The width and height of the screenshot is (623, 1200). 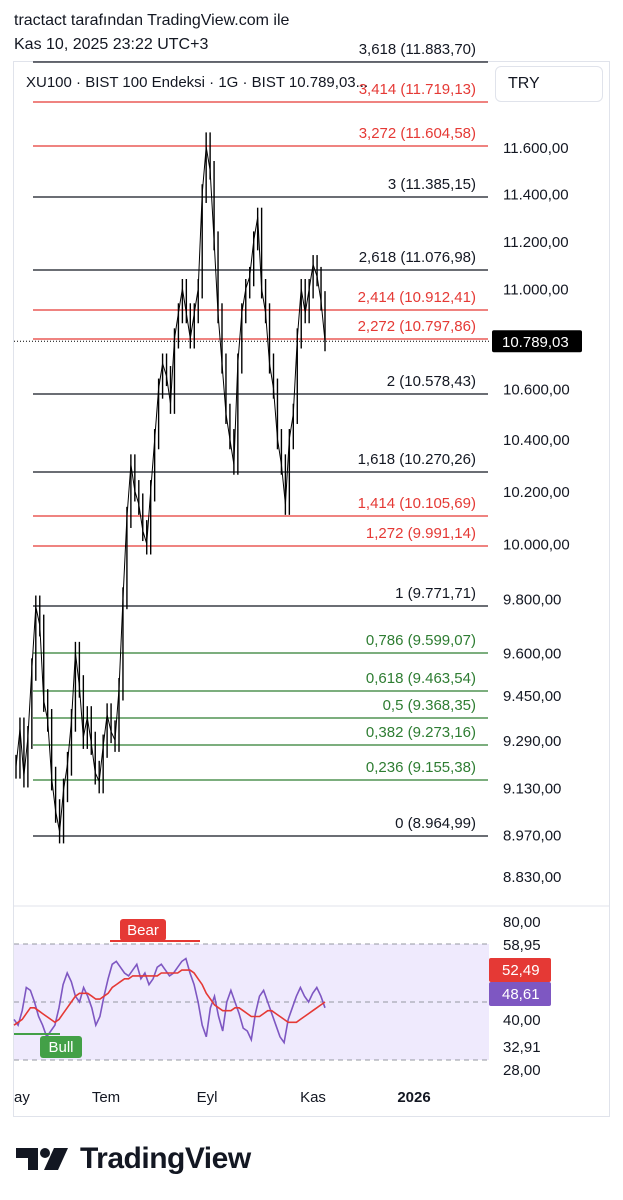 What do you see at coordinates (432, 184) in the screenshot?
I see `fib-level-label: 3 (11.385,15)` at bounding box center [432, 184].